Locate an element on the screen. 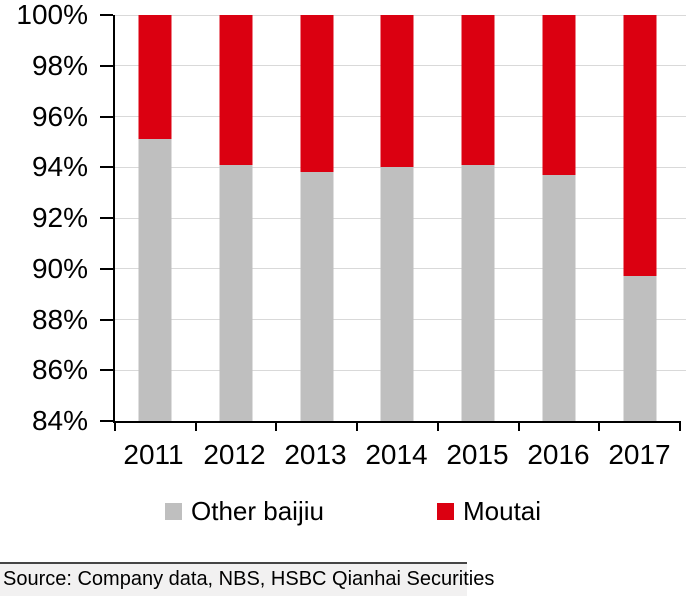 Image resolution: width=688 pixels, height=596 pixels. legend-item-other-baijiu: Other baijiu is located at coordinates (244, 511).